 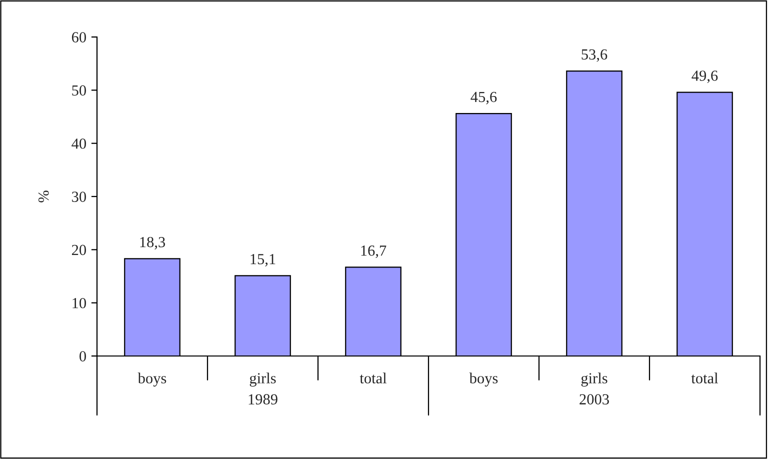 I want to click on data-label: 16,7, so click(x=373, y=252).